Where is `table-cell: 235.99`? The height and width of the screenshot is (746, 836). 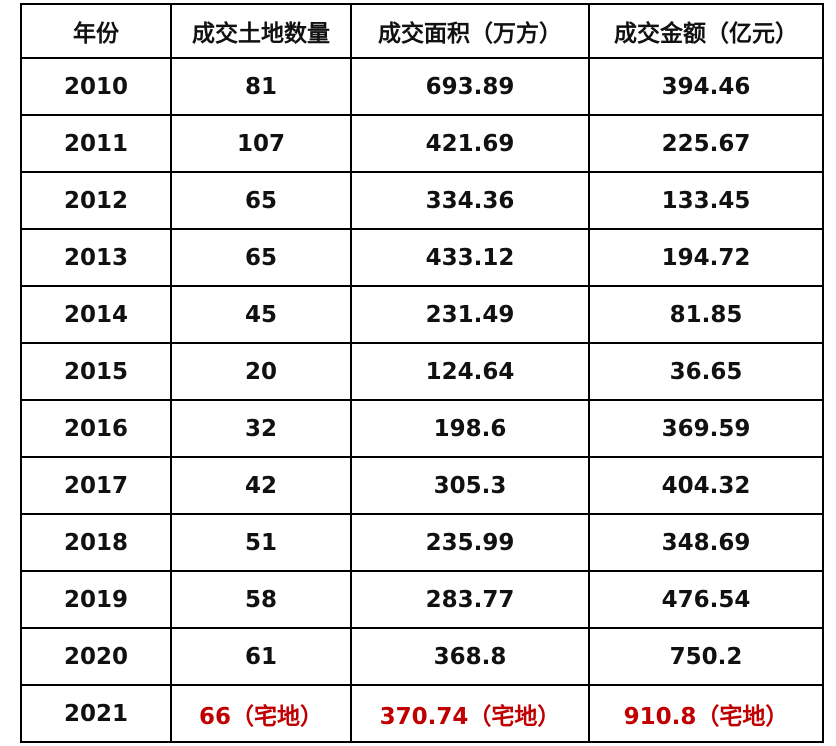 table-cell: 235.99 is located at coordinates (470, 542).